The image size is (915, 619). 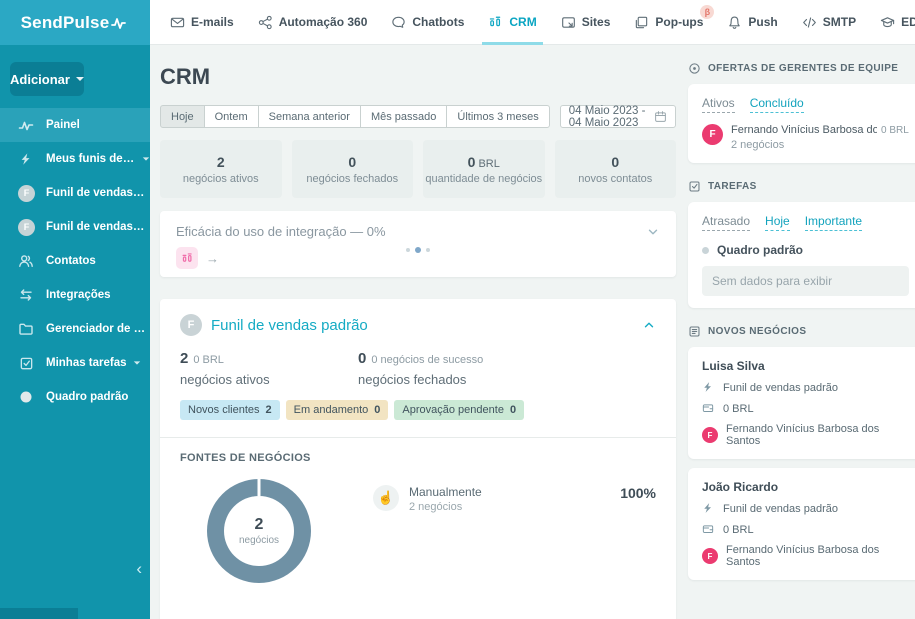 I want to click on board-name: Quadro padrão, so click(x=760, y=250).